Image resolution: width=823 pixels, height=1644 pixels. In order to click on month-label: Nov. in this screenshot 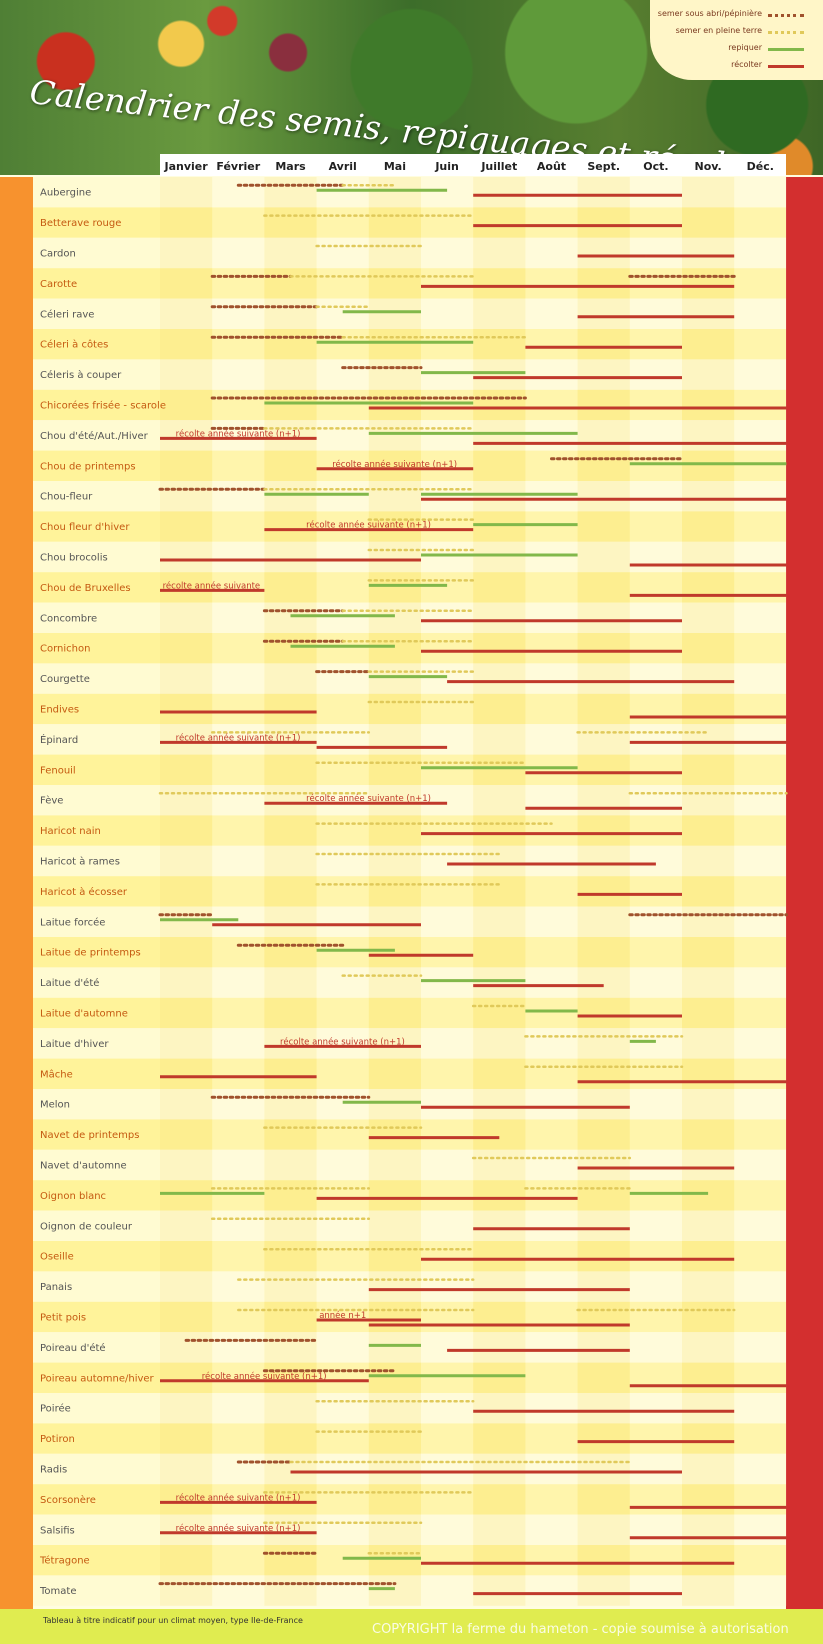, I will do `click(707, 166)`.